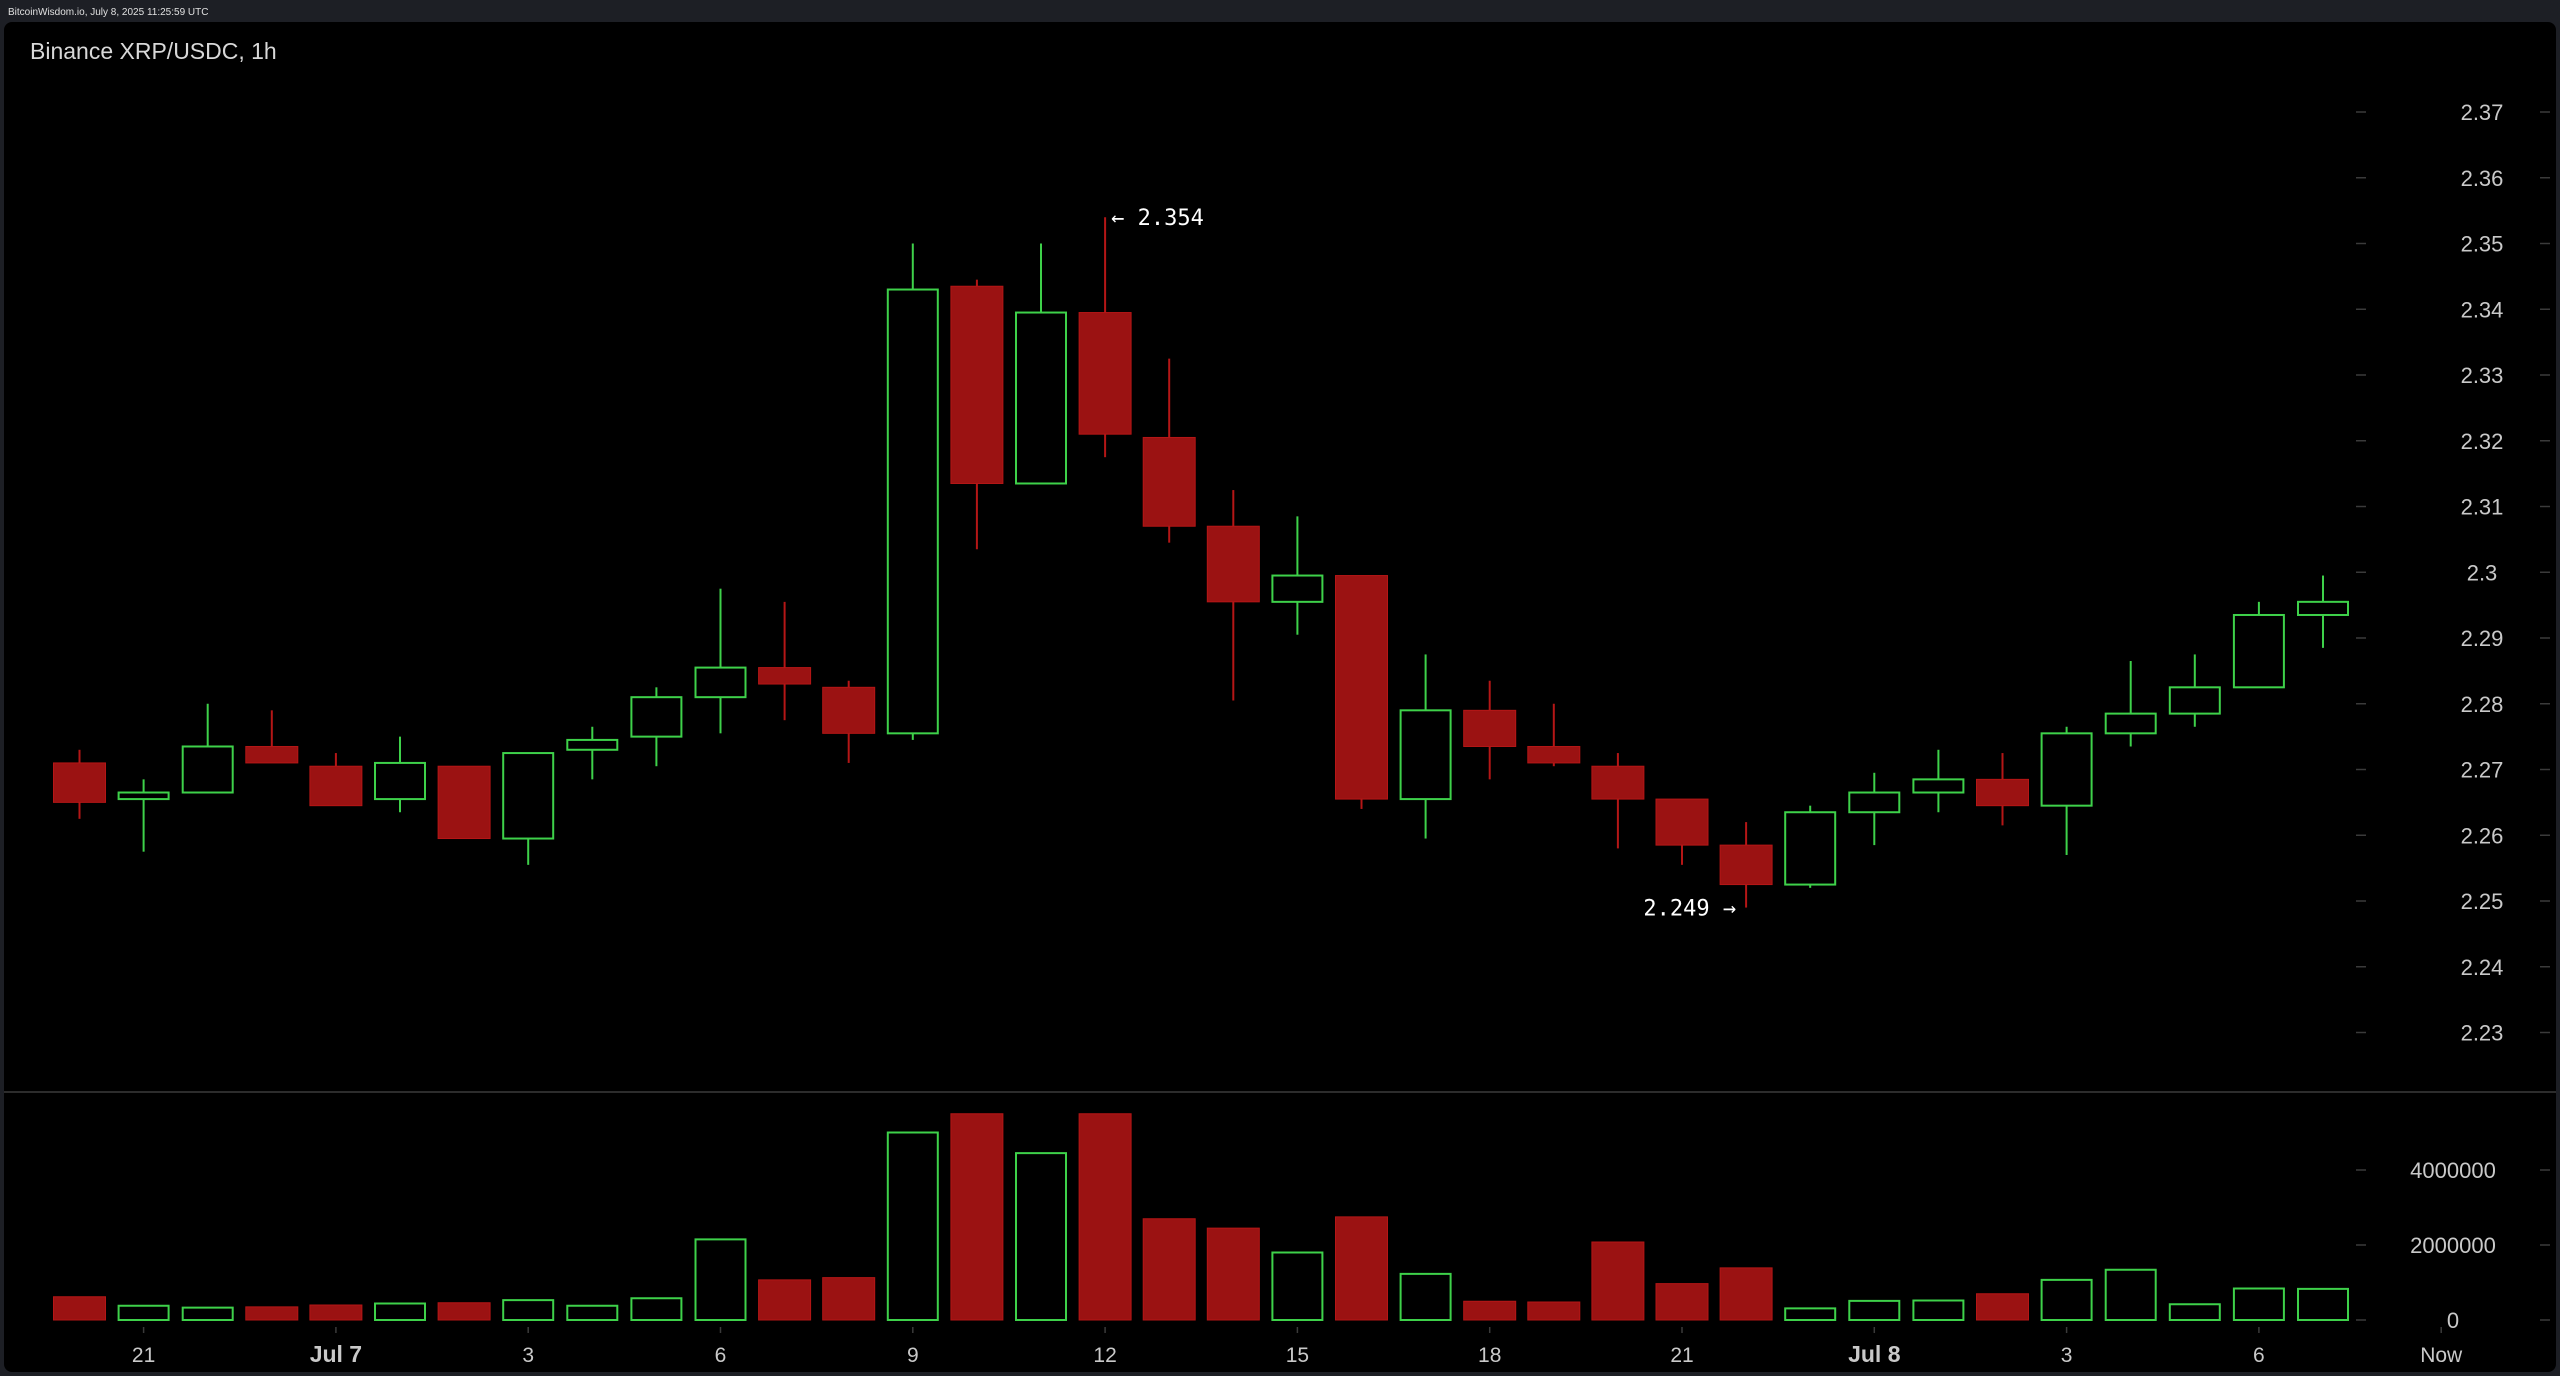 Image resolution: width=2560 pixels, height=1376 pixels. Describe the element at coordinates (1104, 1355) in the screenshot. I see `time-tick-label: 12` at that location.